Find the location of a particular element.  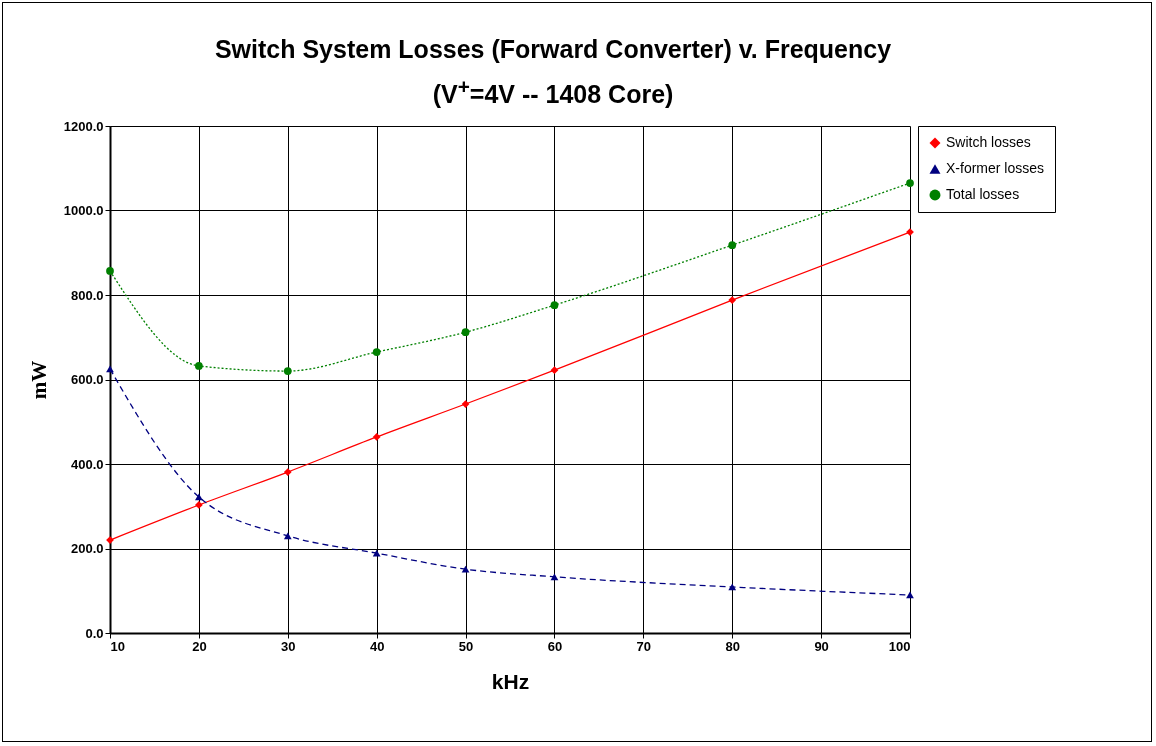

x-tick-label: 100 is located at coordinates (899, 646).